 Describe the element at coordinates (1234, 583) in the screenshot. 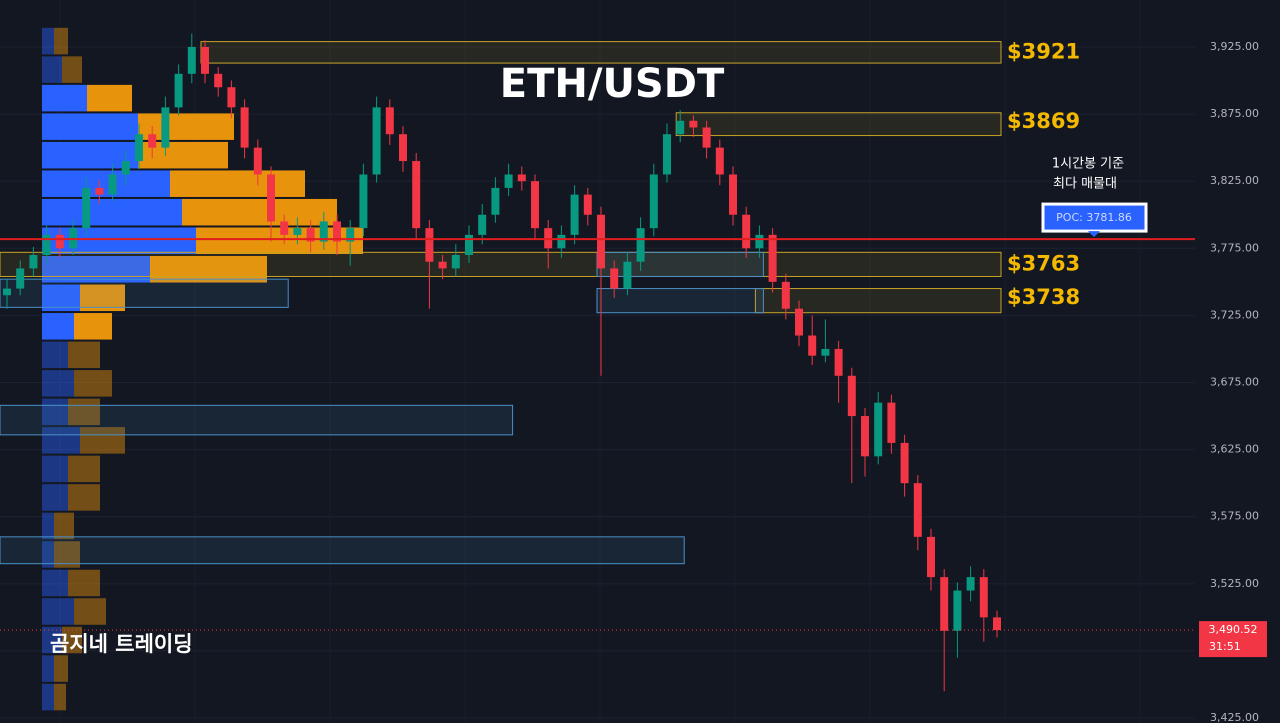

I see `y-tick-label: 3,525.00` at that location.